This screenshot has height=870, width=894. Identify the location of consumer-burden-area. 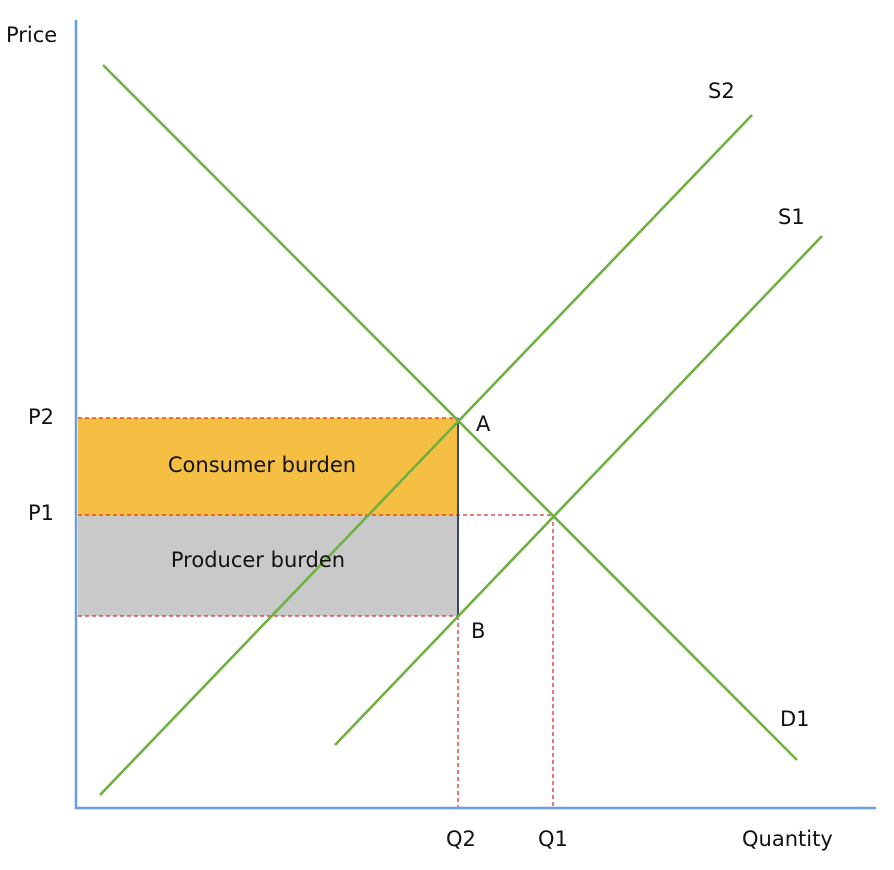
(268, 466).